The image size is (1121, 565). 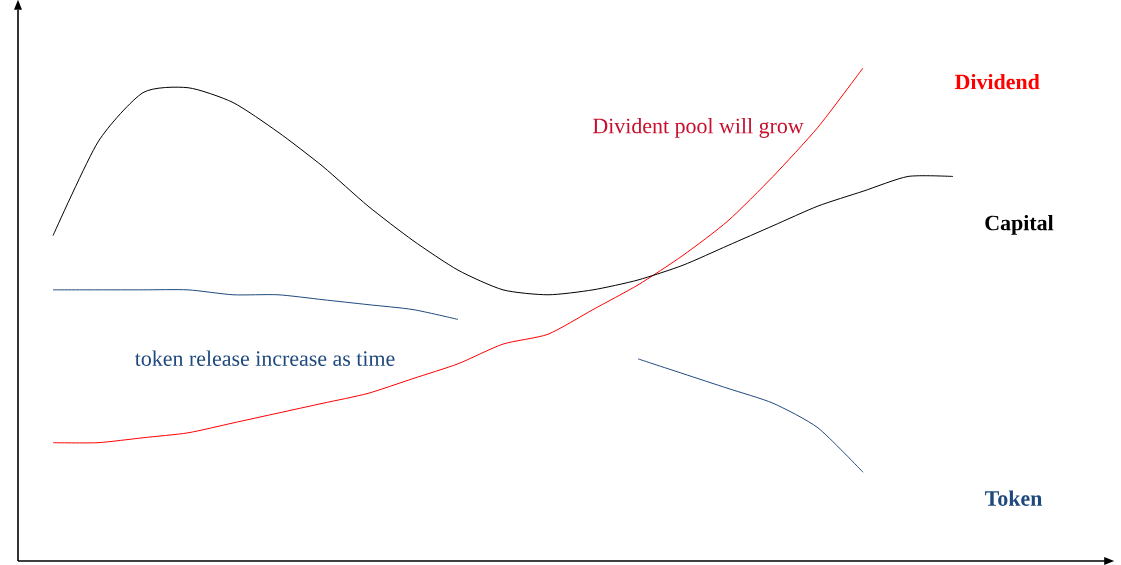 I want to click on annotation: token release increase as time, so click(x=264, y=358).